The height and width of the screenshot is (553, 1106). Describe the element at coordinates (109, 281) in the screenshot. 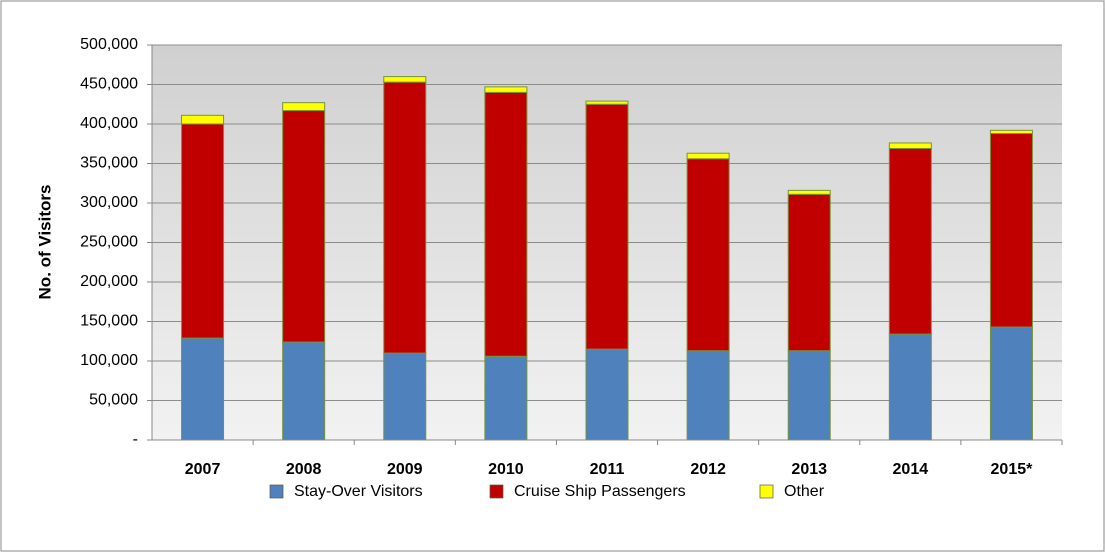

I see `y-tick-label: 200,000` at that location.